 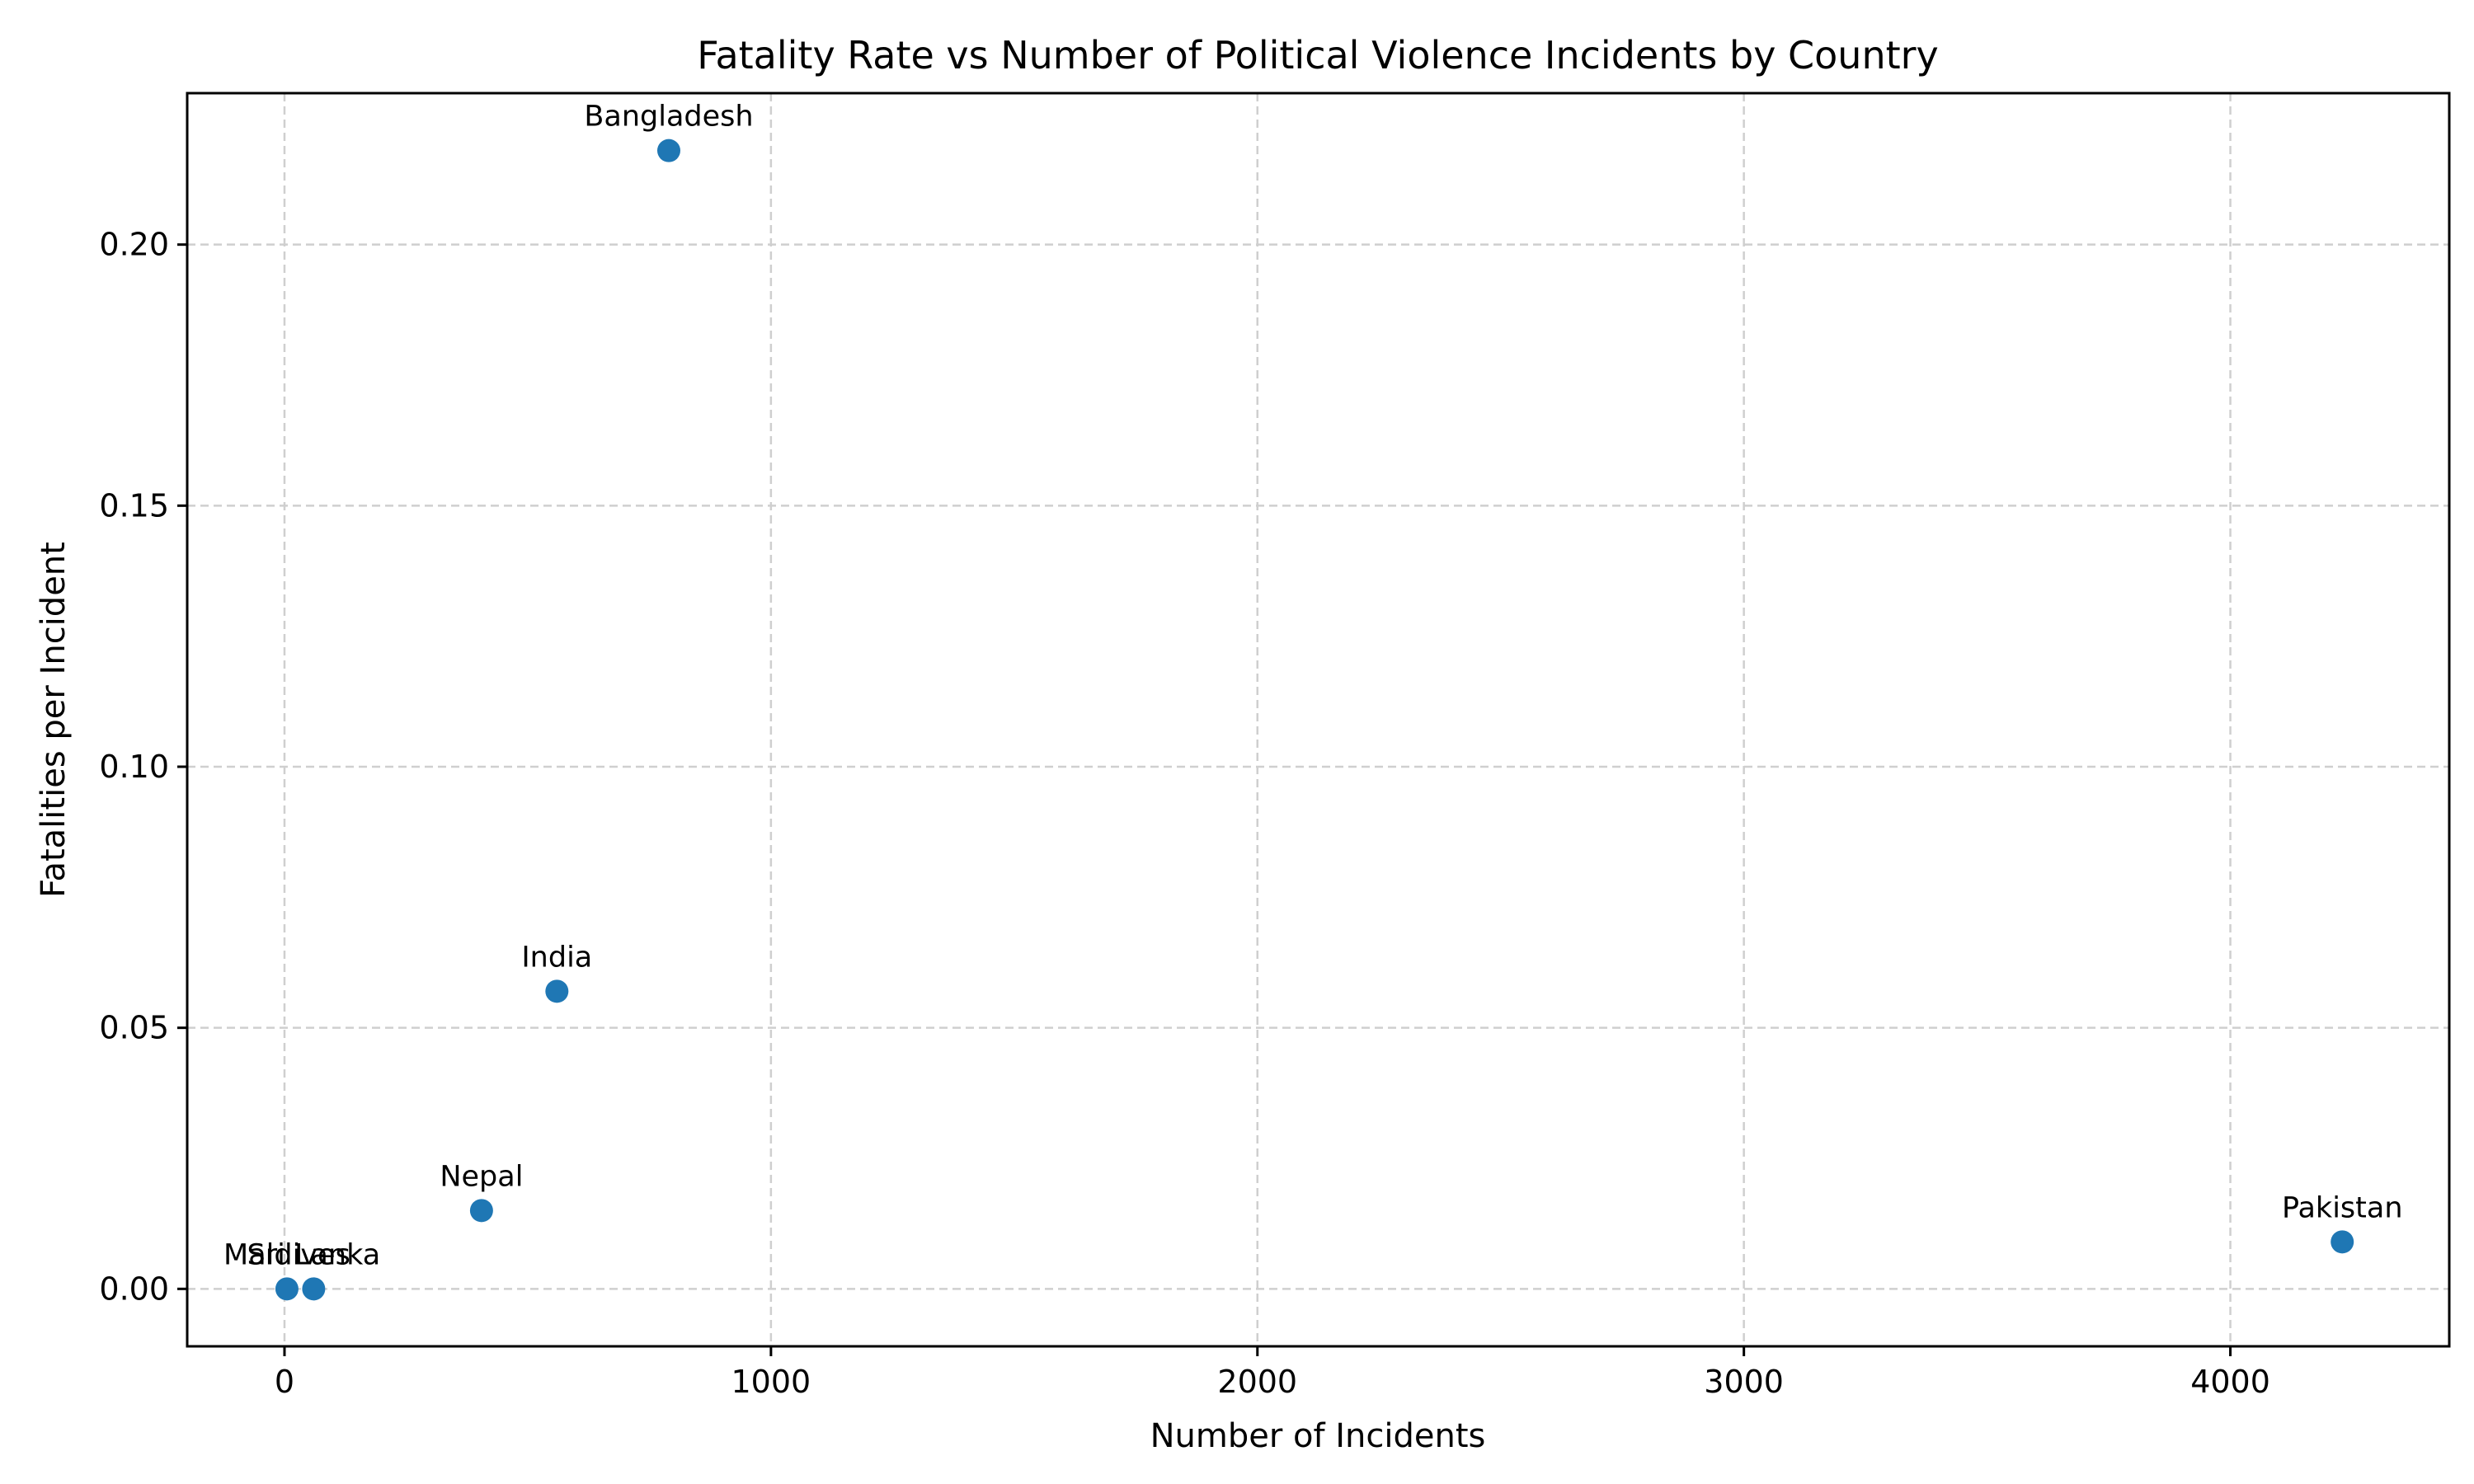 I want to click on data-point-label: Maldives, so click(x=286, y=1254).